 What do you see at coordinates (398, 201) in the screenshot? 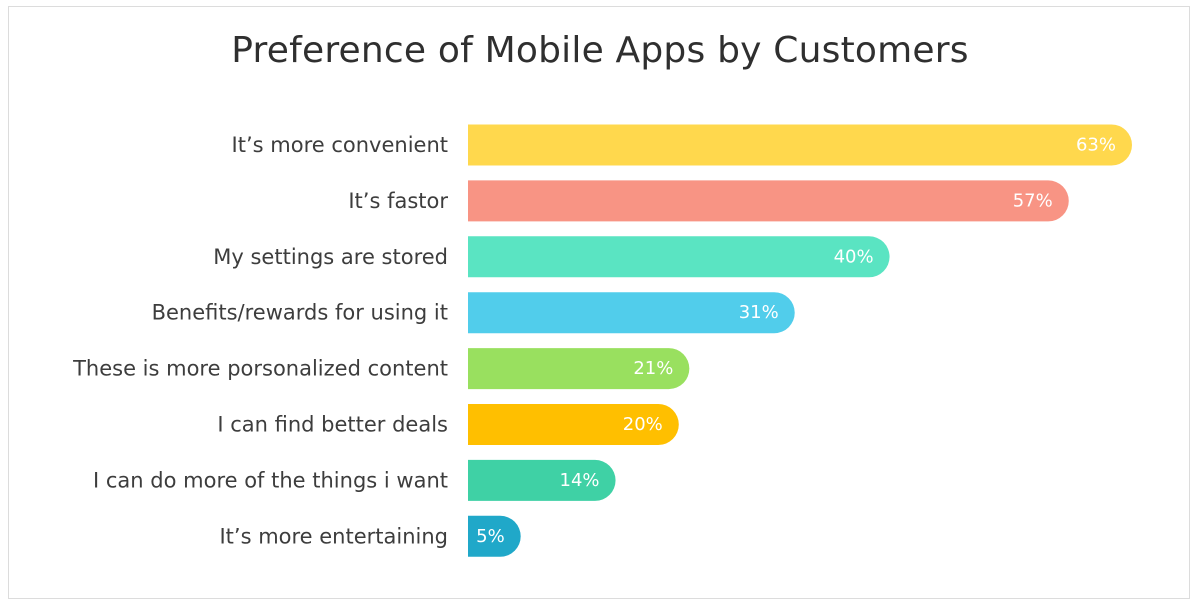
I see `category-label: It’s fastor` at bounding box center [398, 201].